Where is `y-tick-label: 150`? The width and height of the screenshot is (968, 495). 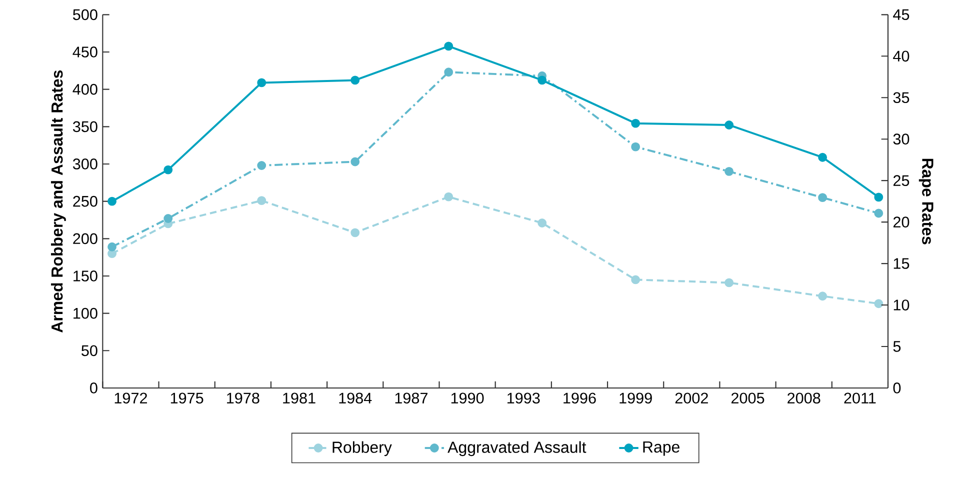
y-tick-label: 150 is located at coordinates (86, 276).